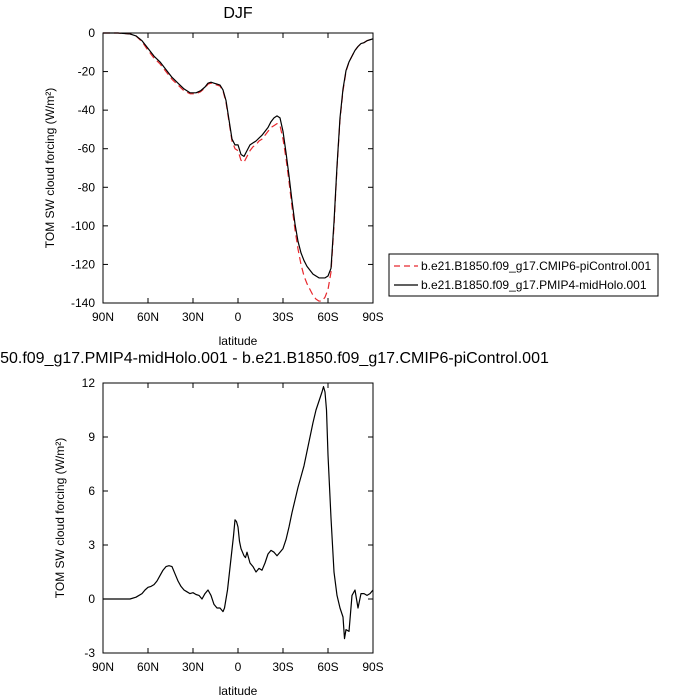  I want to click on bottom-y-axis-label: TOM SW cloud forcing (W/m²), so click(60, 518).